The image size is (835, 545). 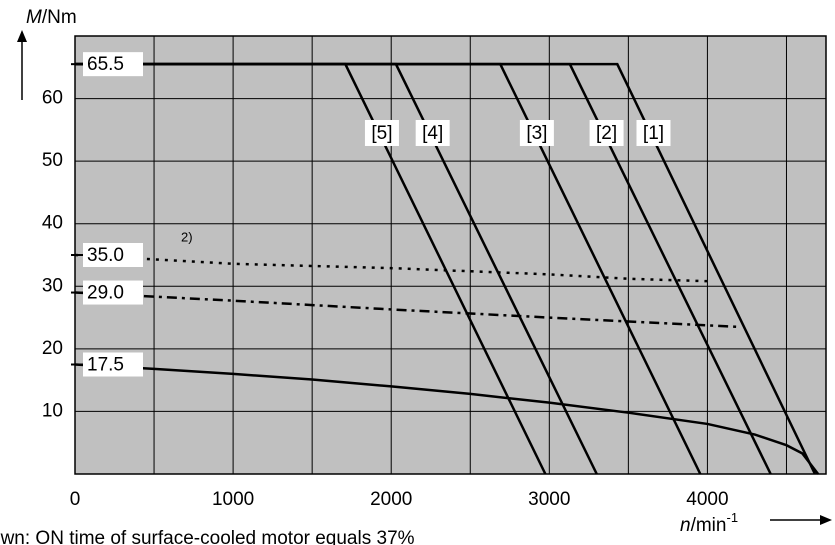 What do you see at coordinates (105, 365) in the screenshot?
I see `reference-label: 17.5` at bounding box center [105, 365].